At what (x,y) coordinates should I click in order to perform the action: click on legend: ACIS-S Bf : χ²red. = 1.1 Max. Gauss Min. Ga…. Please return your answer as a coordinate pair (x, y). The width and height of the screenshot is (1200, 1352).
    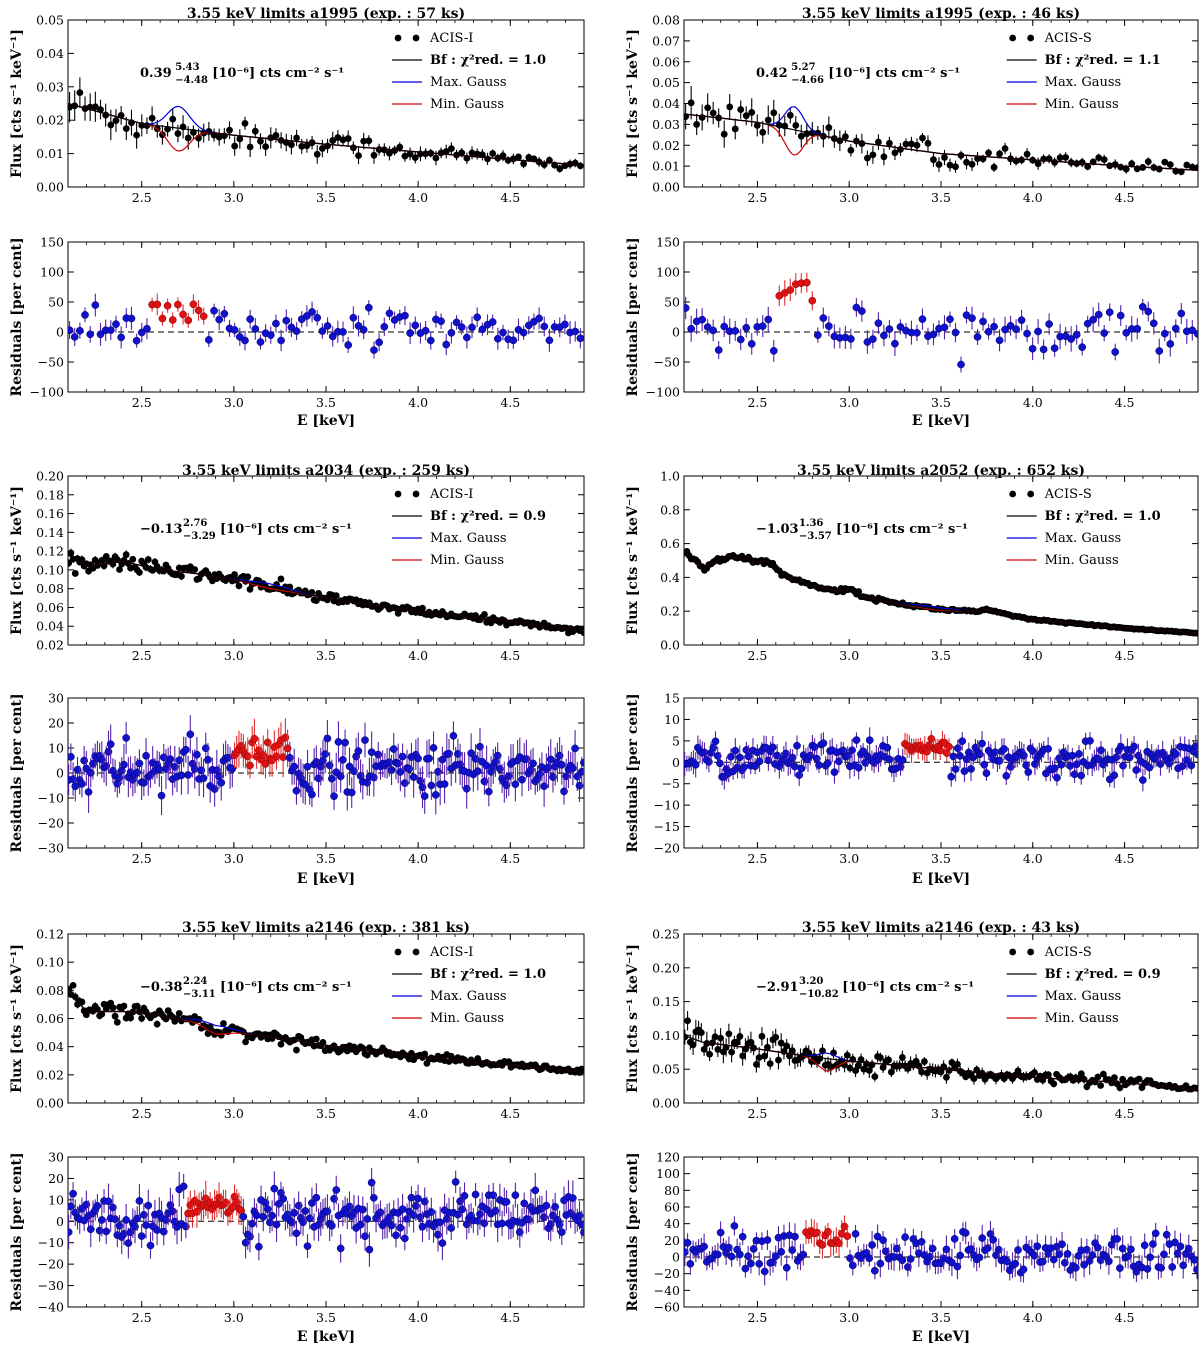
    Looking at the image, I should click on (1083, 71).